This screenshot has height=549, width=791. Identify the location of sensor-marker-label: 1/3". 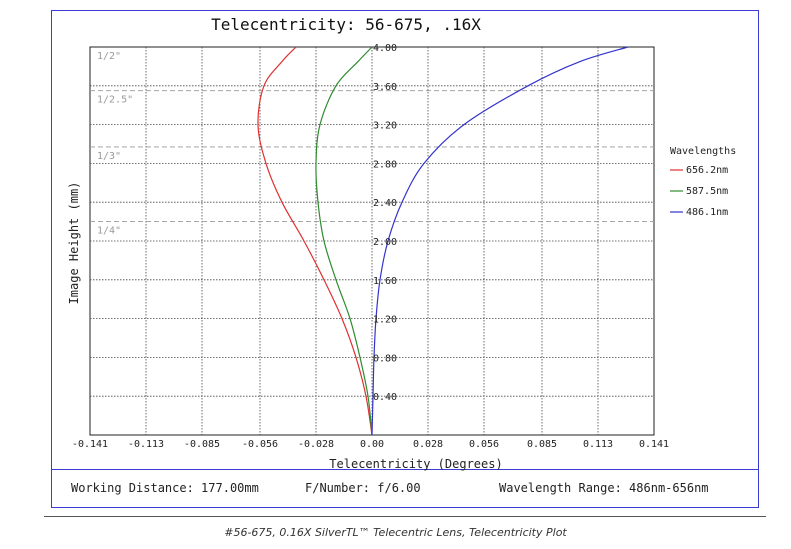
(109, 156).